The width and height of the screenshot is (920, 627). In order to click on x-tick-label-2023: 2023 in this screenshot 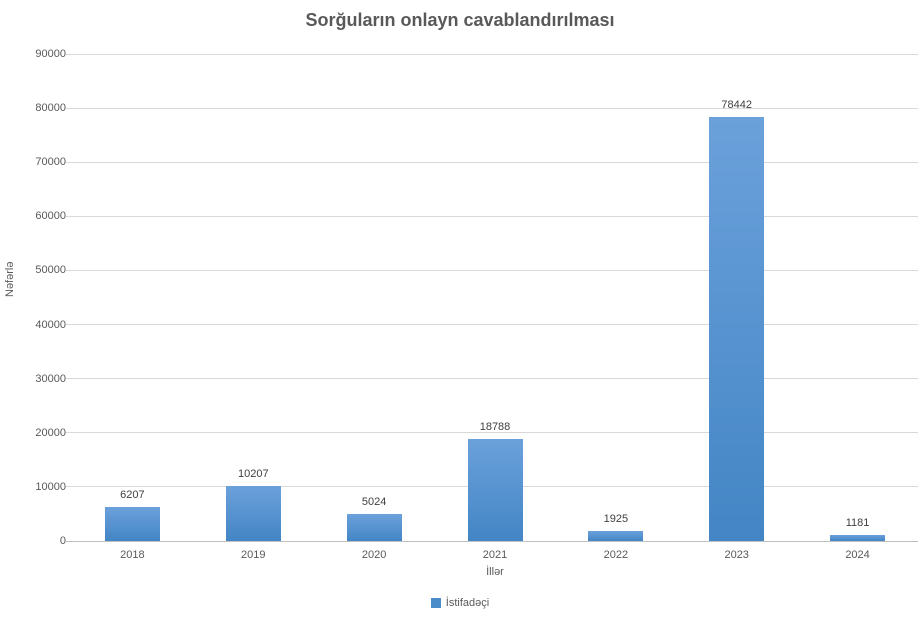, I will do `click(736, 555)`.